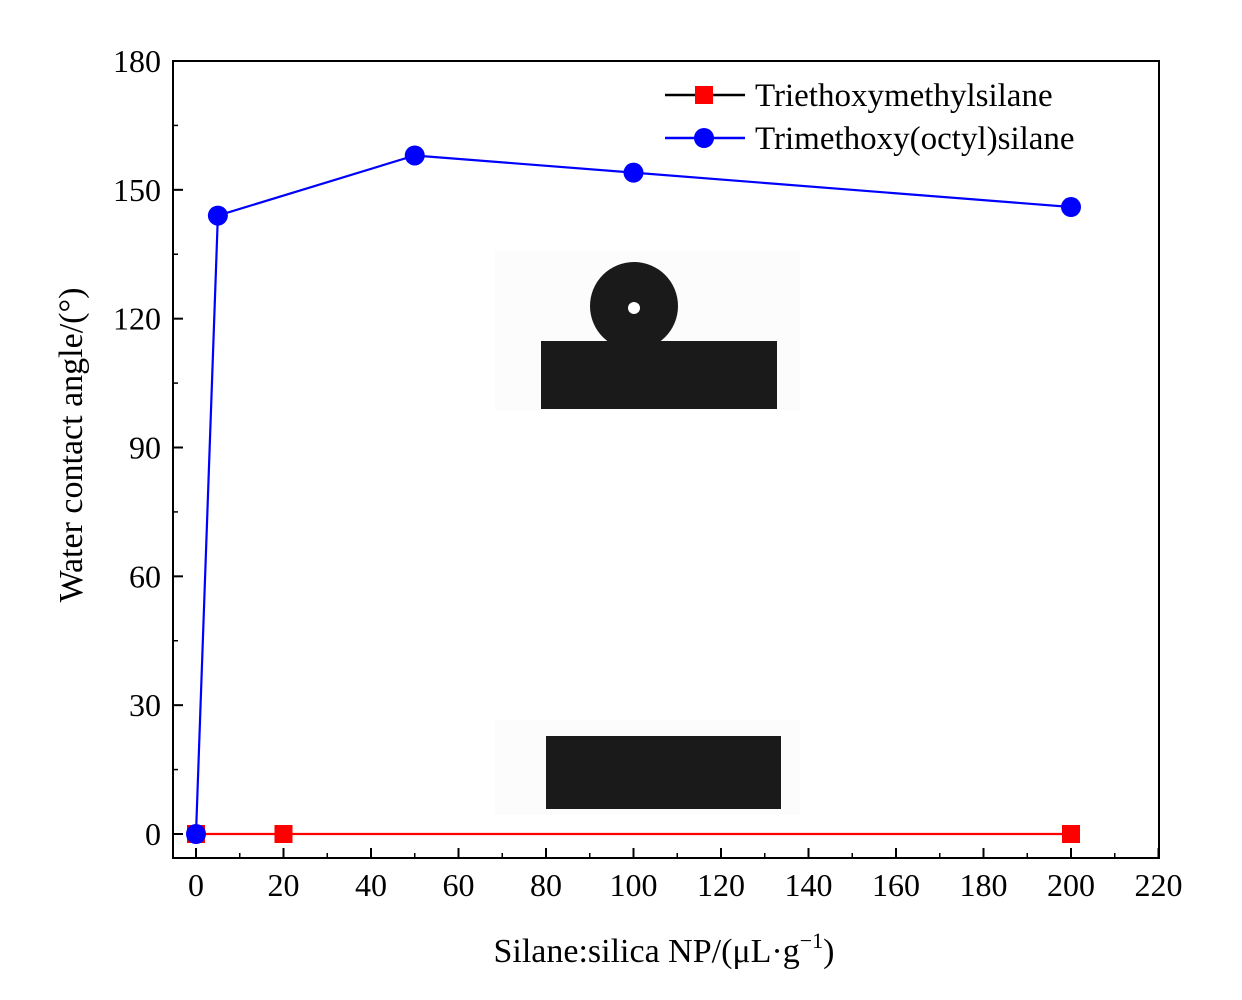 The width and height of the screenshot is (1242, 1000). I want to click on legend-label-series-0: Triethoxymethylsilane, so click(904, 96).